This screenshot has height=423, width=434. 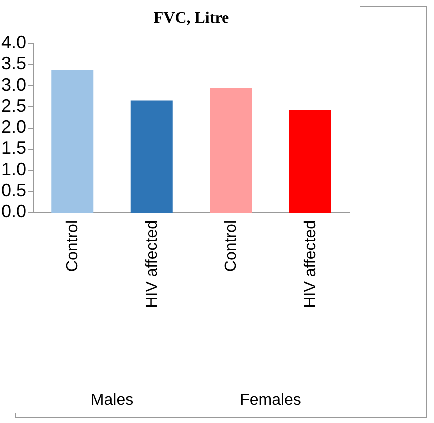 I want to click on y-tick-label: 2.0, so click(x=13, y=127).